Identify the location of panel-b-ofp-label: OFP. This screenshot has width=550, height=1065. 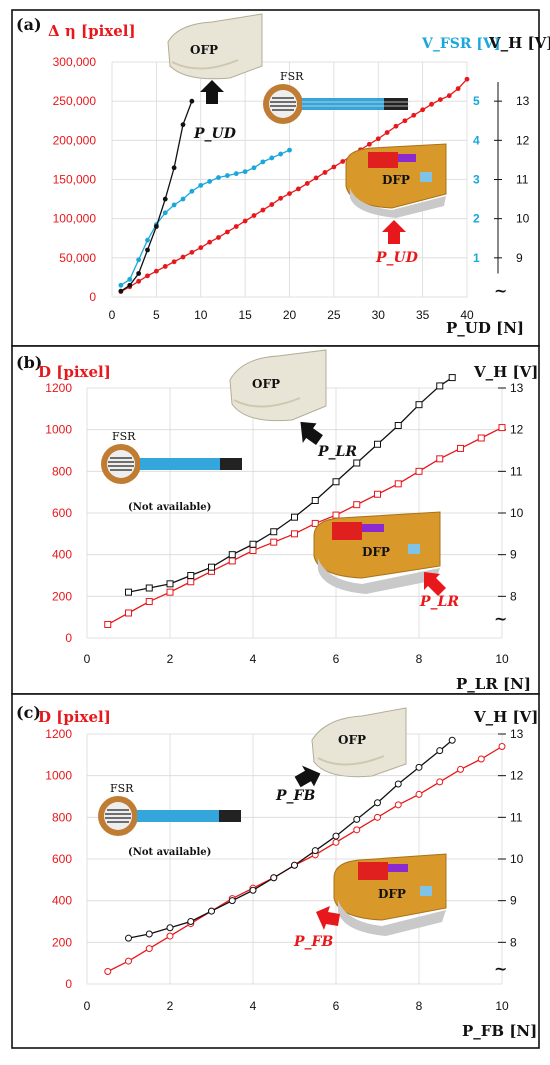
(266, 384).